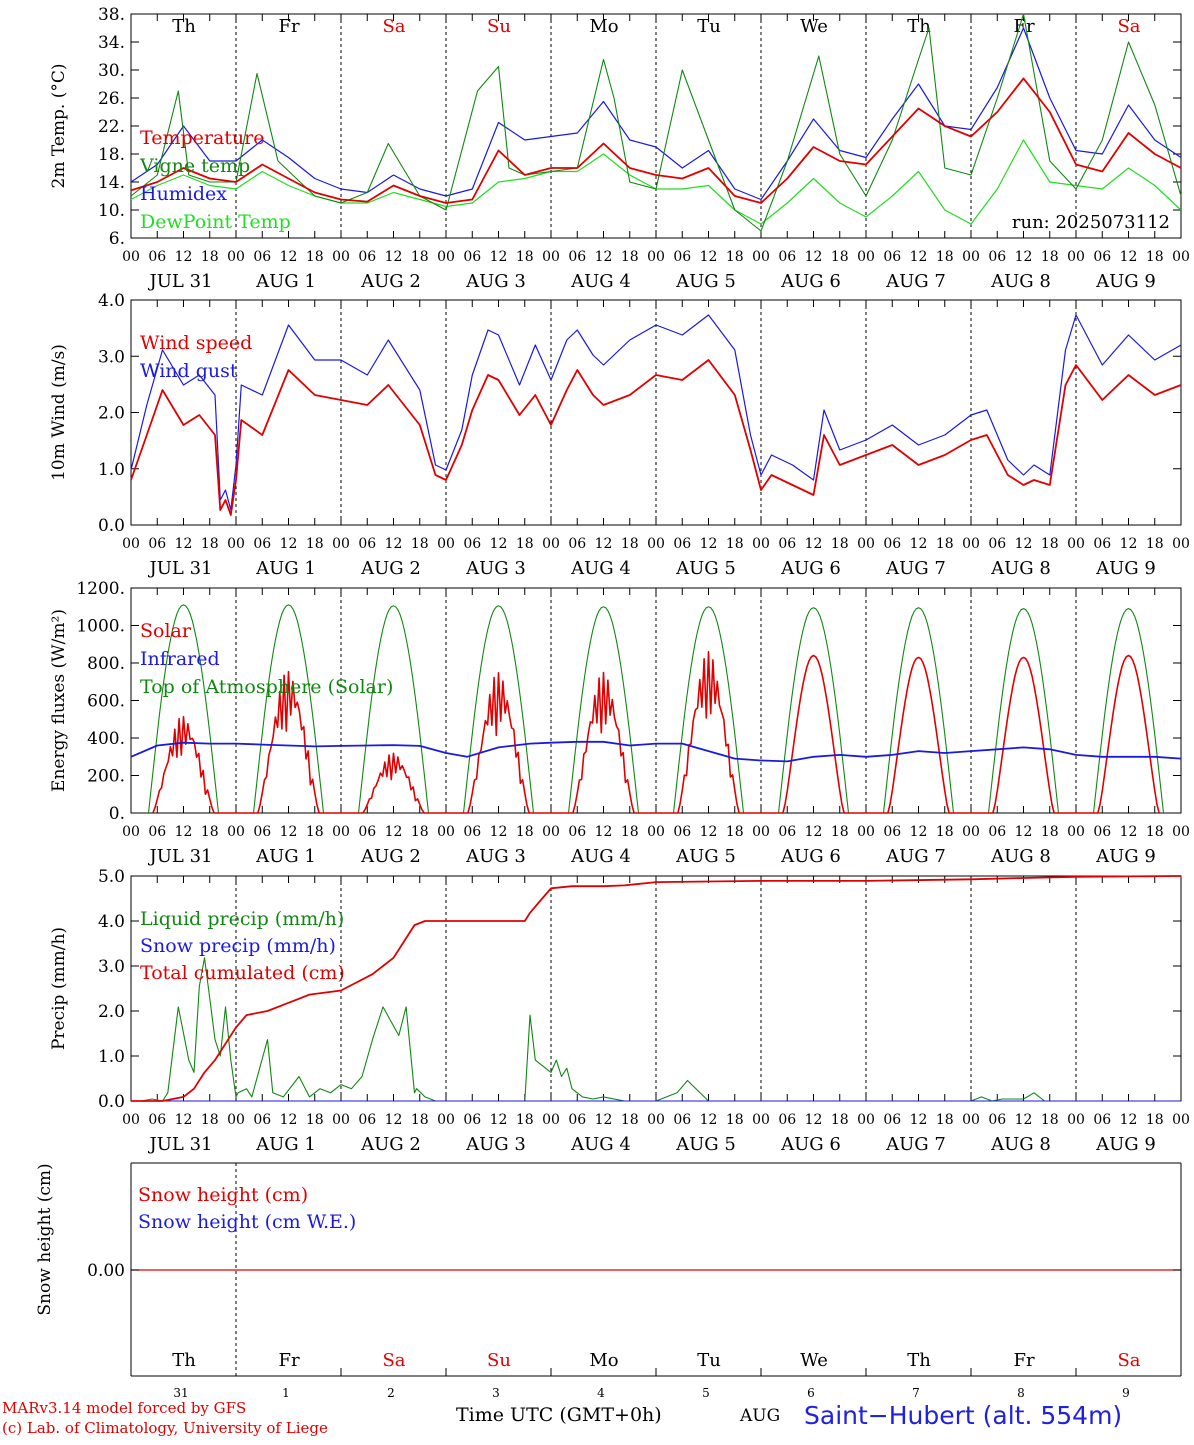  Describe the element at coordinates (242, 919) in the screenshot. I see `legend-liquid-precip-mm-h-: Liquid precip (mm/h)` at that location.